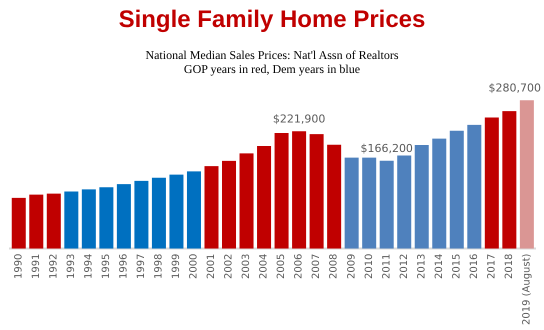  I want to click on x-tick-label: 2018, so click(509, 267).